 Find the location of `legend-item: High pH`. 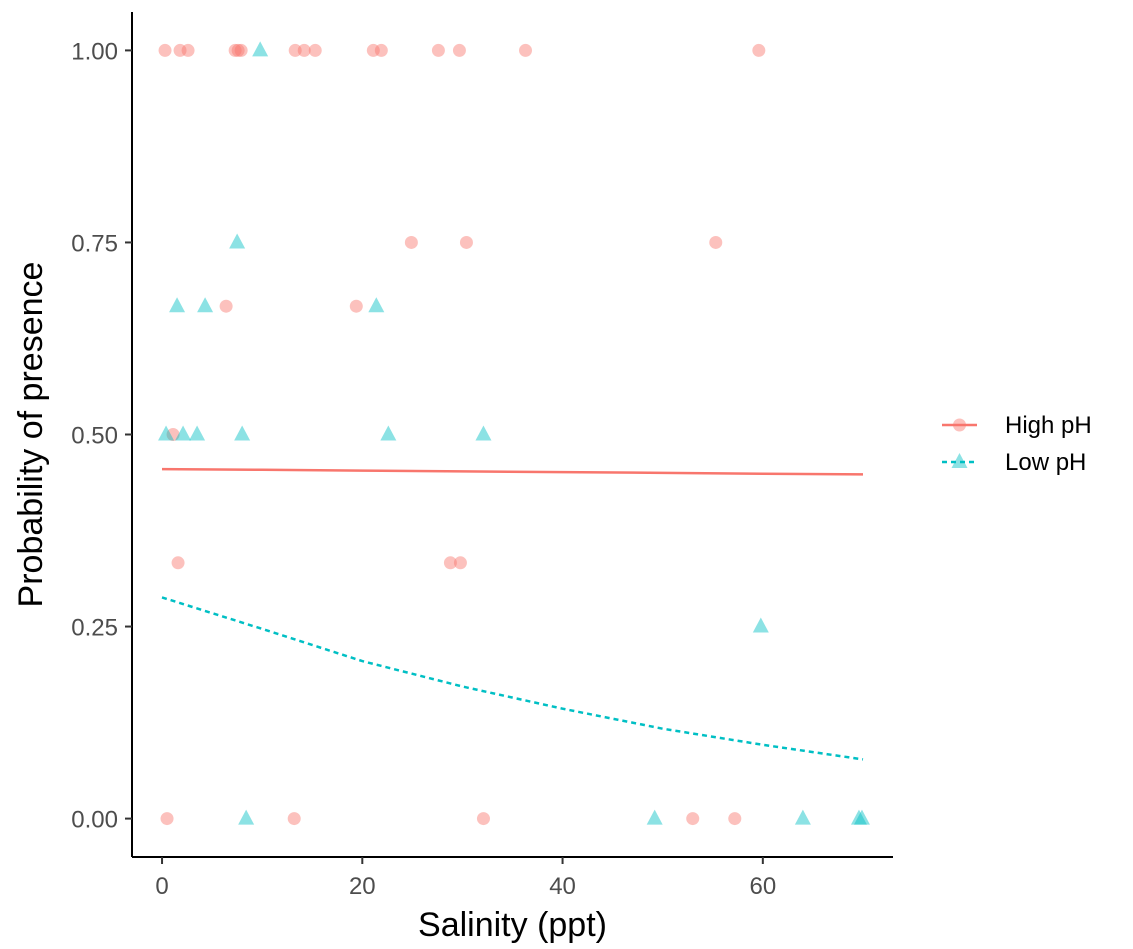

legend-item: High pH is located at coordinates (1017, 425).